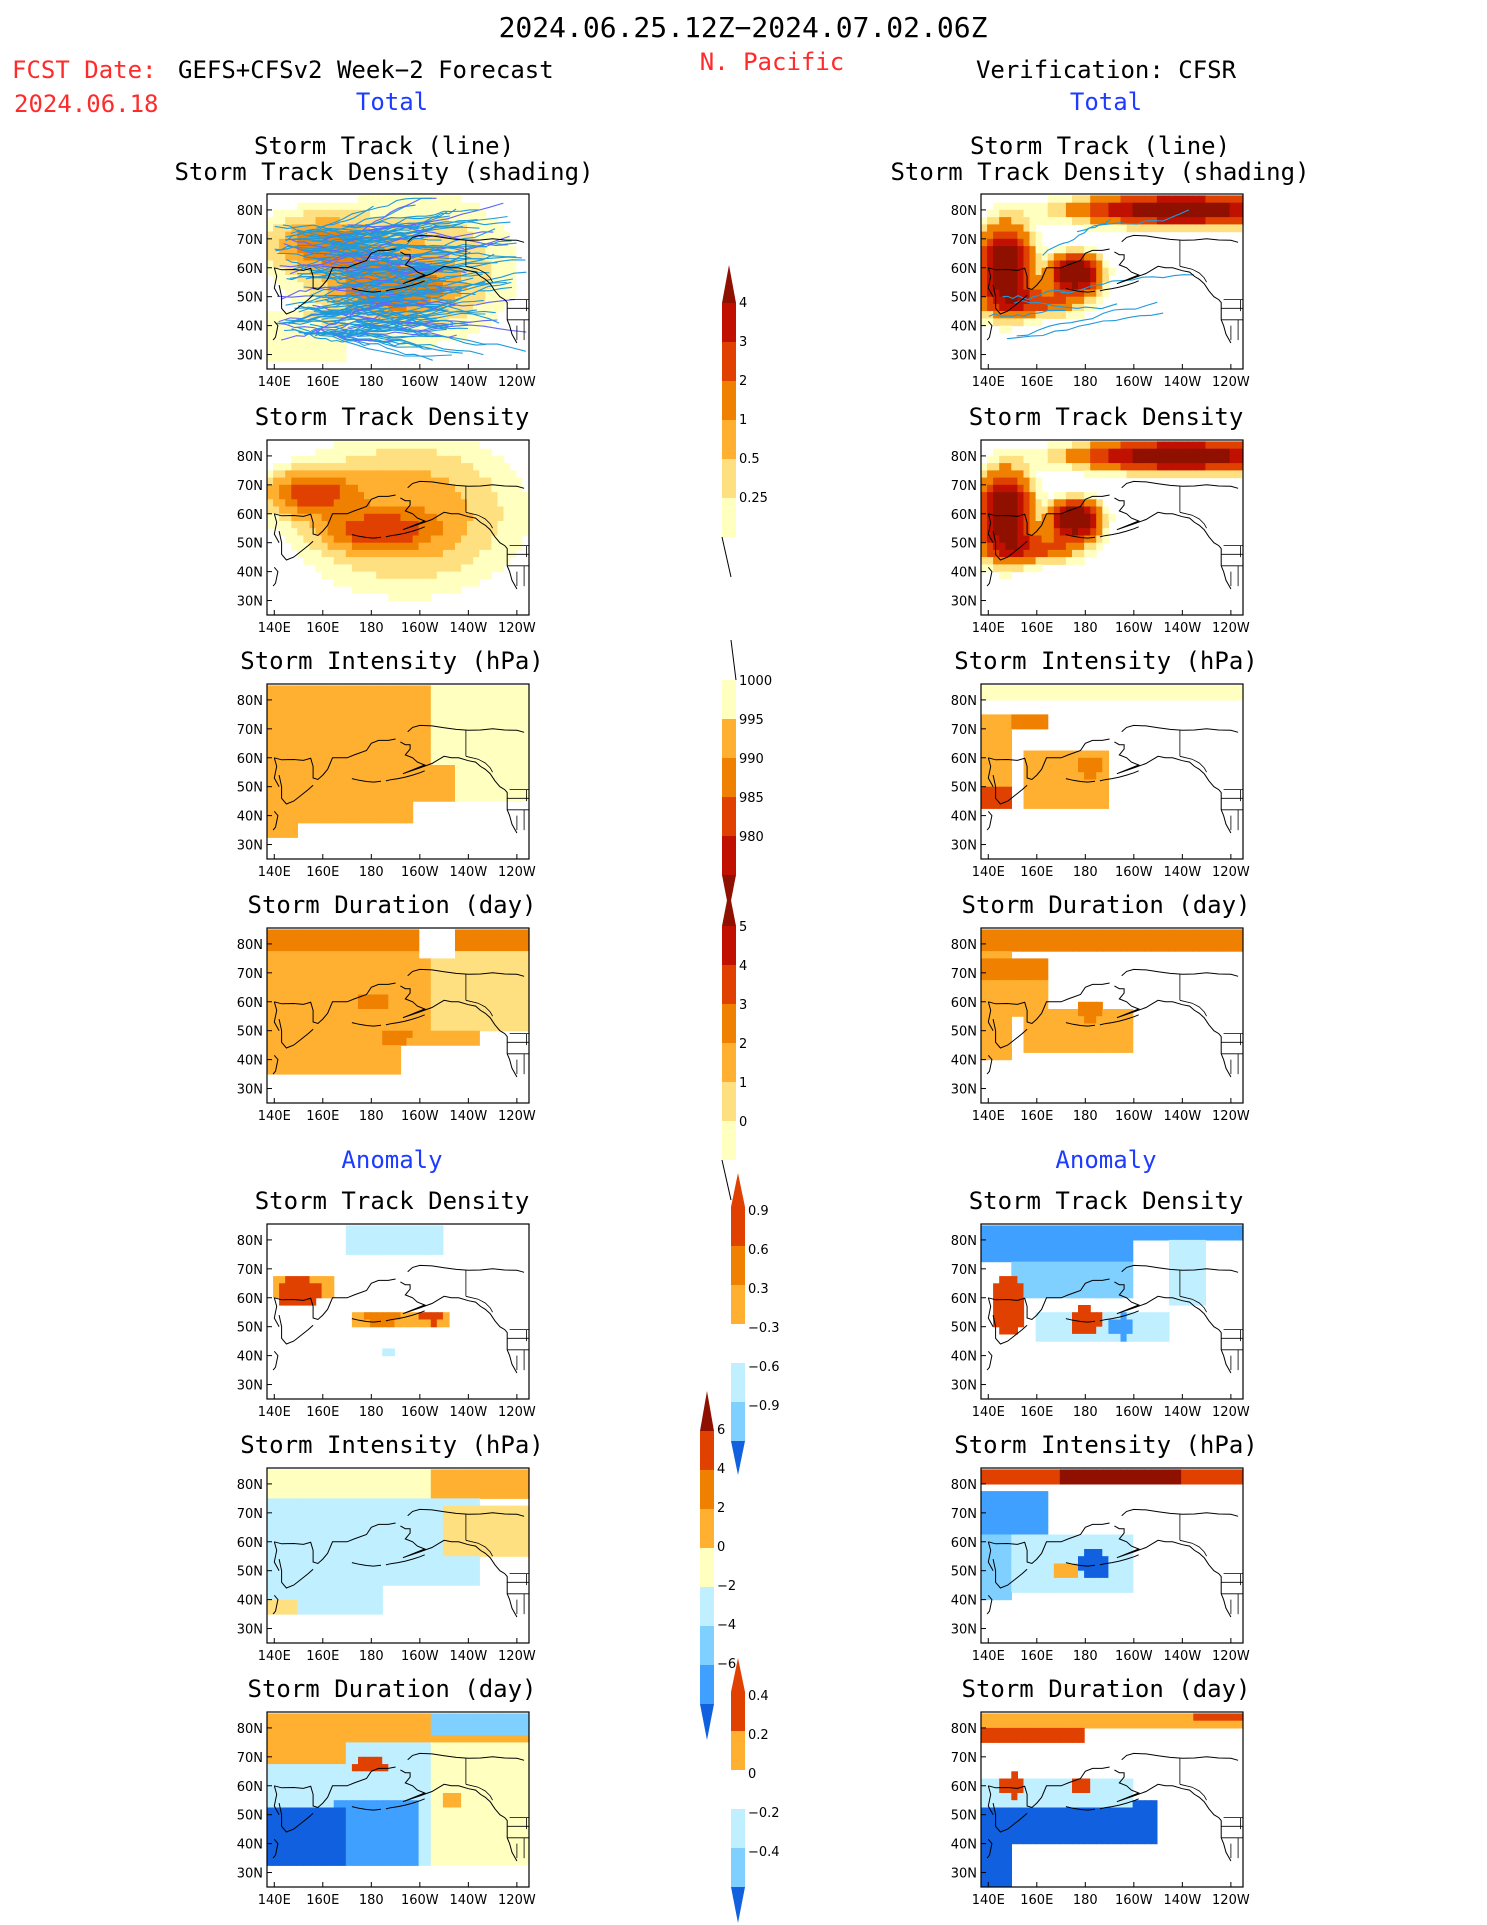 The width and height of the screenshot is (1487, 1925). What do you see at coordinates (1134, 628) in the screenshot?
I see `lon-tick-label: 160W` at bounding box center [1134, 628].